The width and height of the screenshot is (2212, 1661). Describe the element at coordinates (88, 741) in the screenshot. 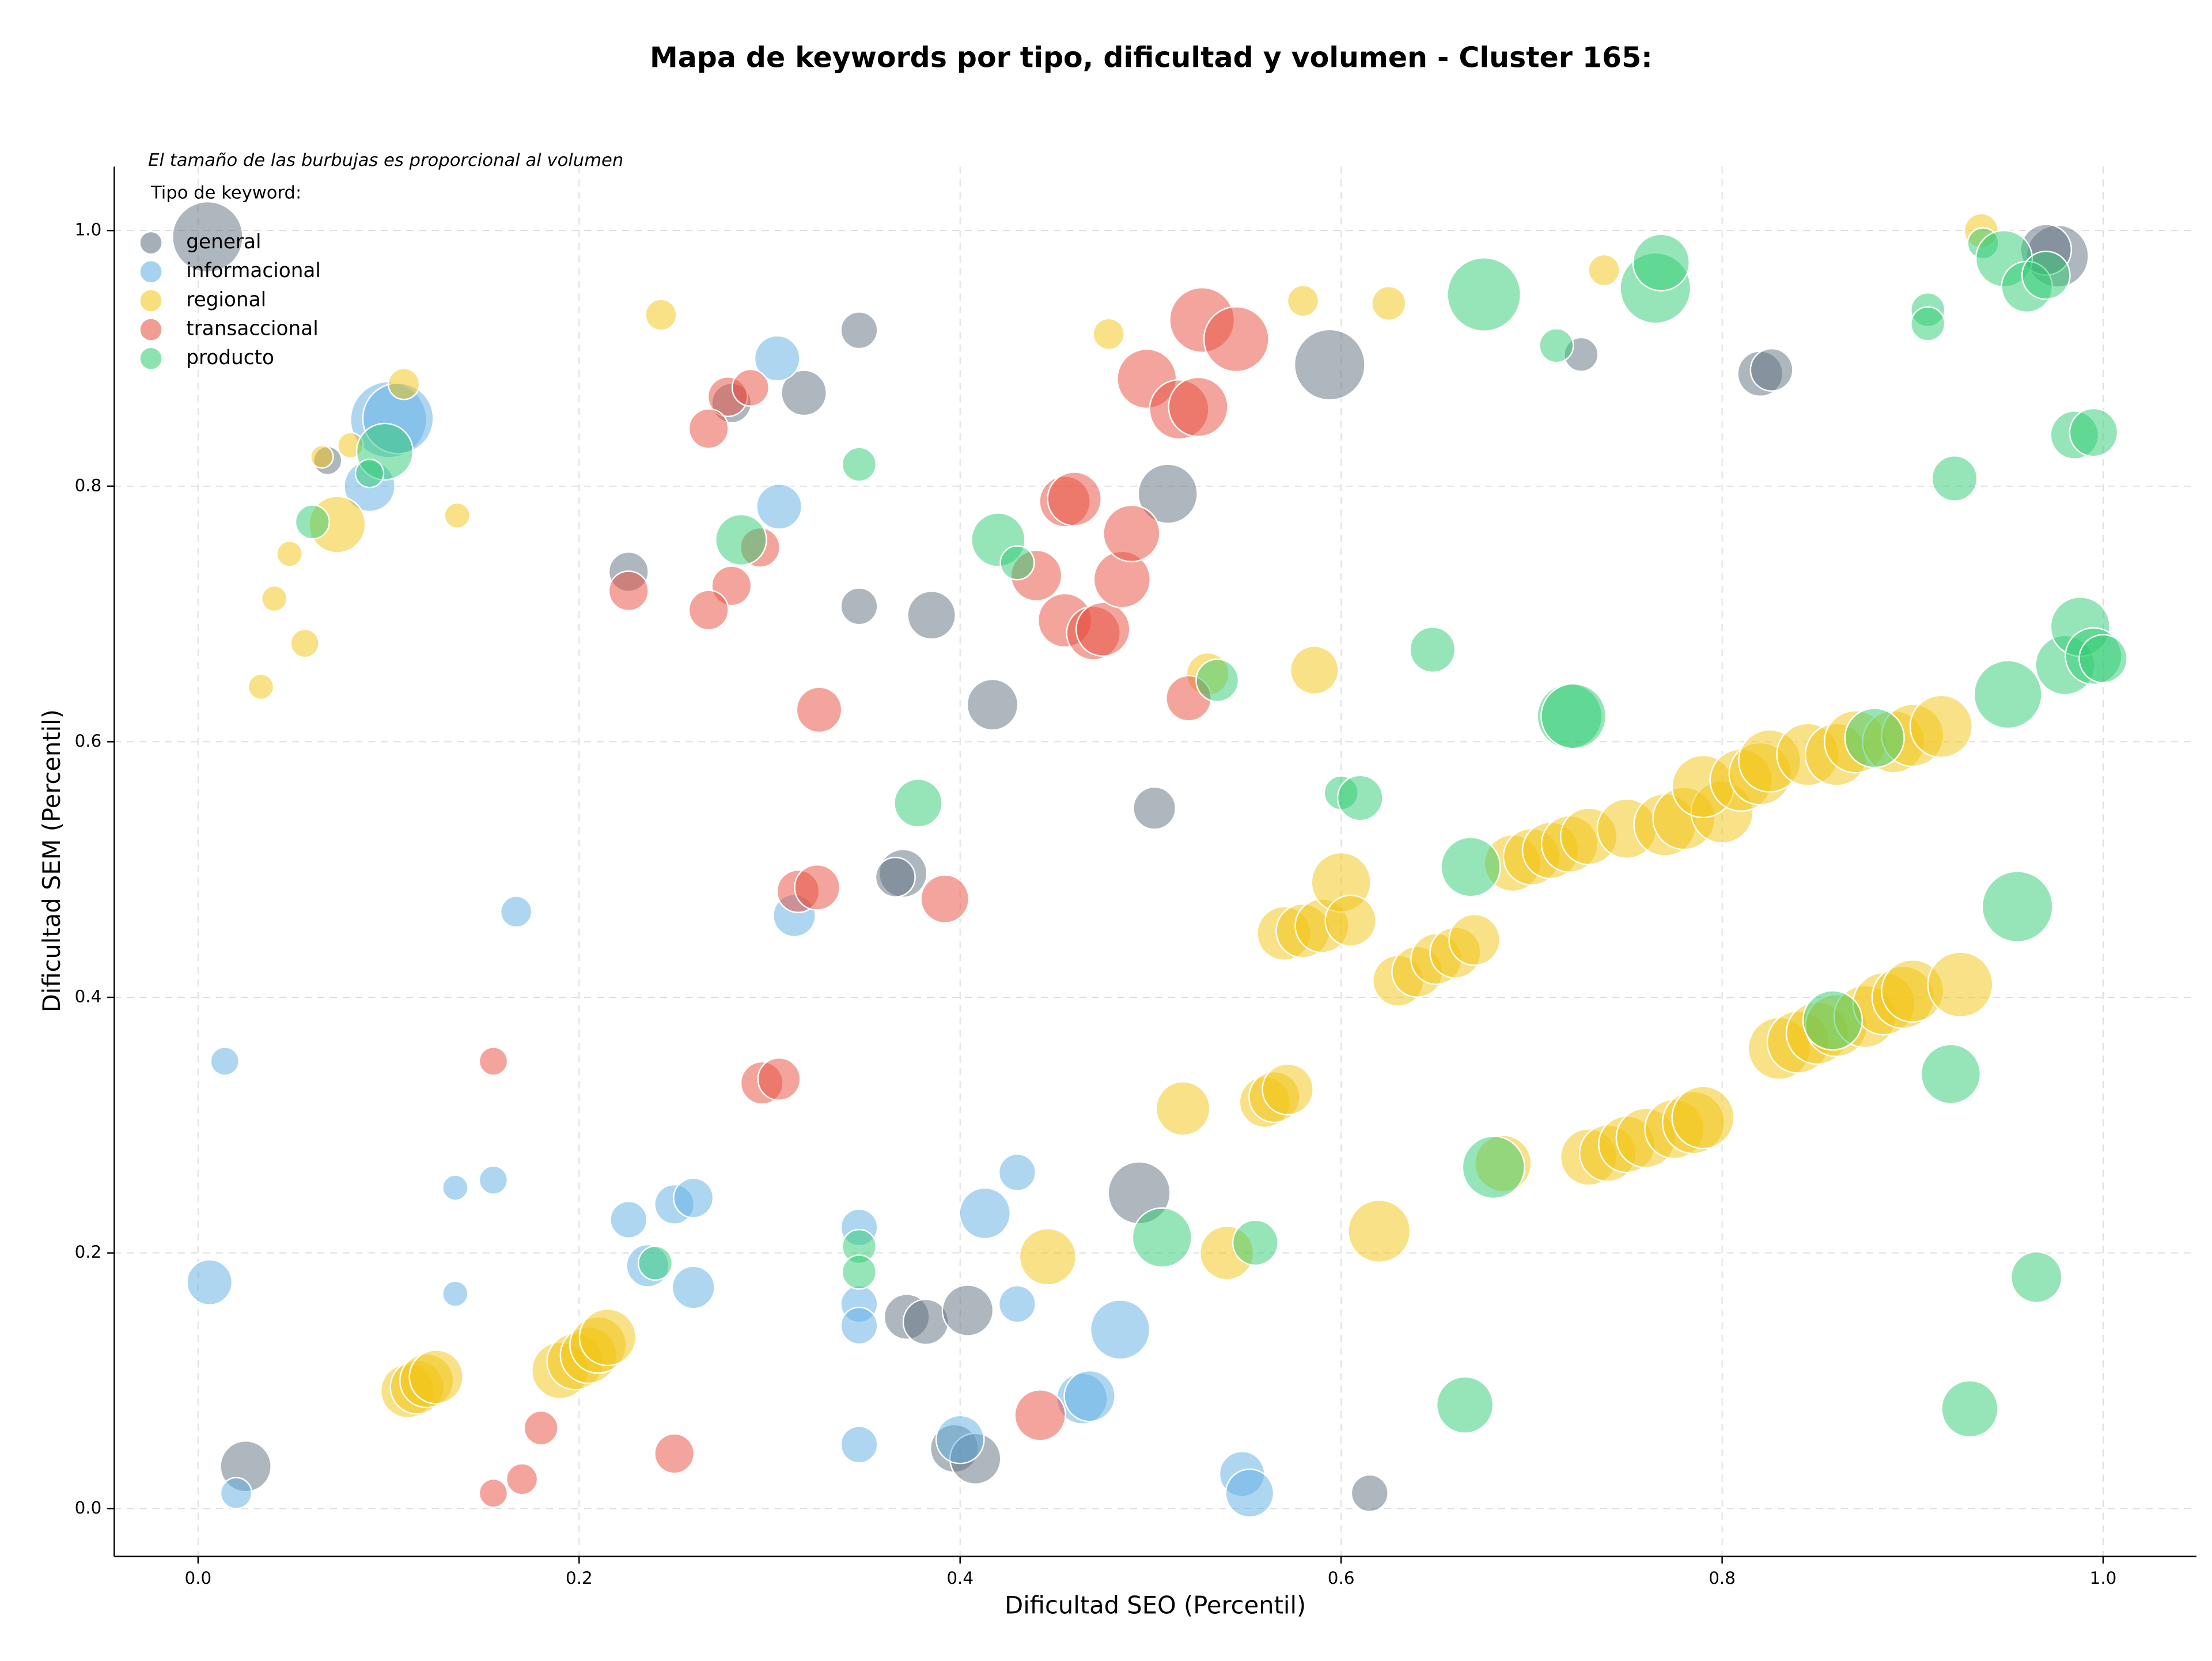

I see `y-tick-label: 0.6` at that location.